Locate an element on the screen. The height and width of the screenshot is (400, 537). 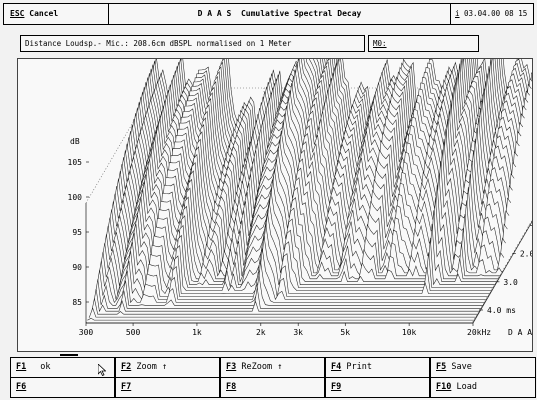
cancel-label: Cancel is located at coordinates (44, 13).